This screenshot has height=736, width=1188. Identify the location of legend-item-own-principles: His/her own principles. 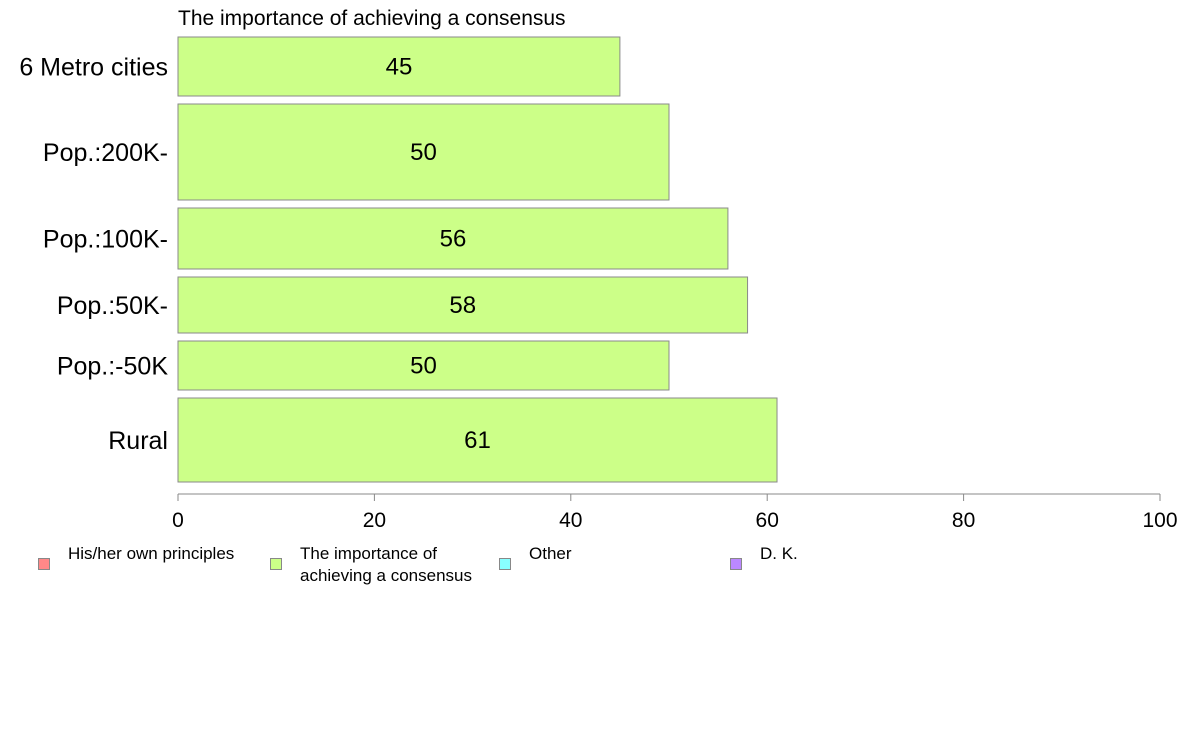
(136, 556).